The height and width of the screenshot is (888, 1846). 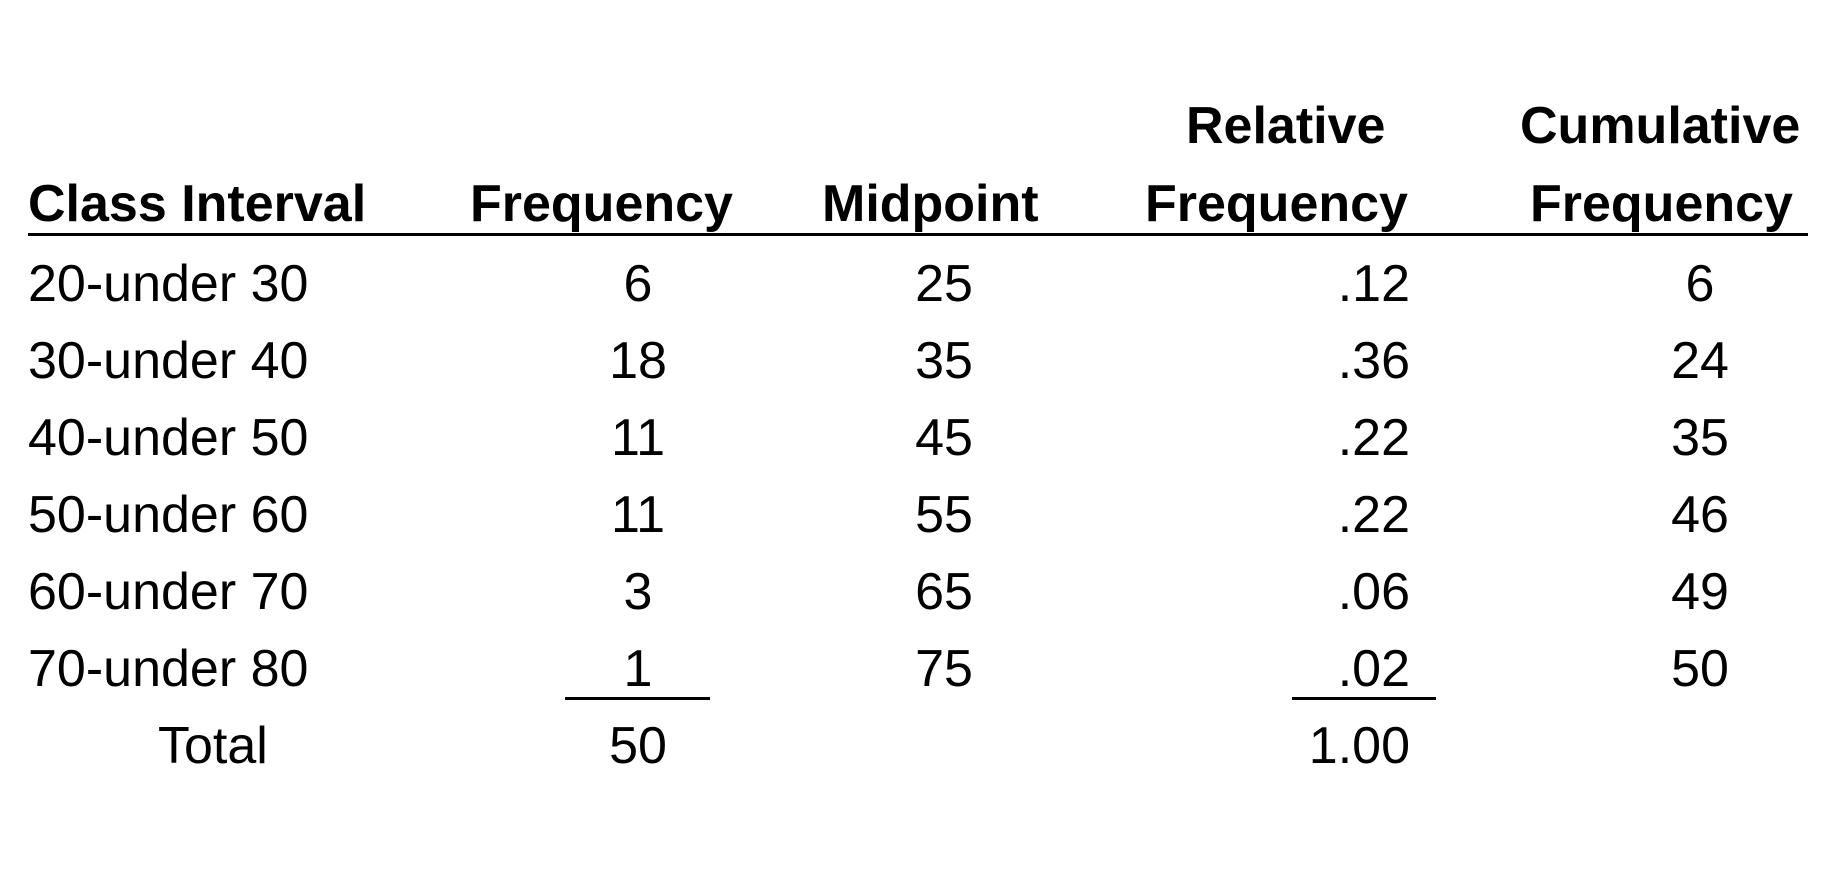 I want to click on row2-frequency: 18, so click(x=638, y=361).